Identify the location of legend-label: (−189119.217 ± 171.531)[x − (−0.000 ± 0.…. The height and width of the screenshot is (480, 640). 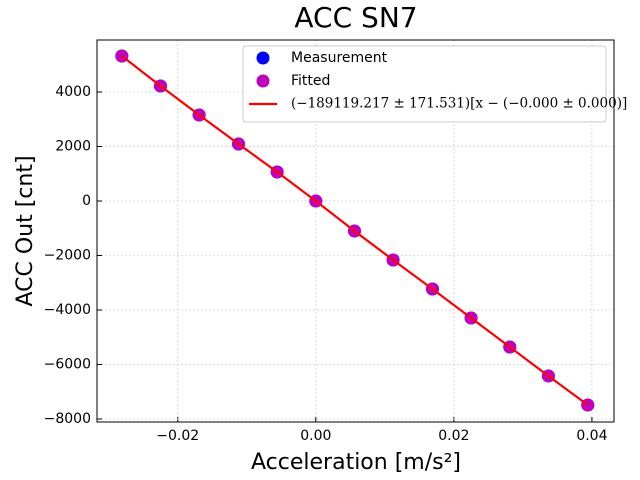
(459, 104).